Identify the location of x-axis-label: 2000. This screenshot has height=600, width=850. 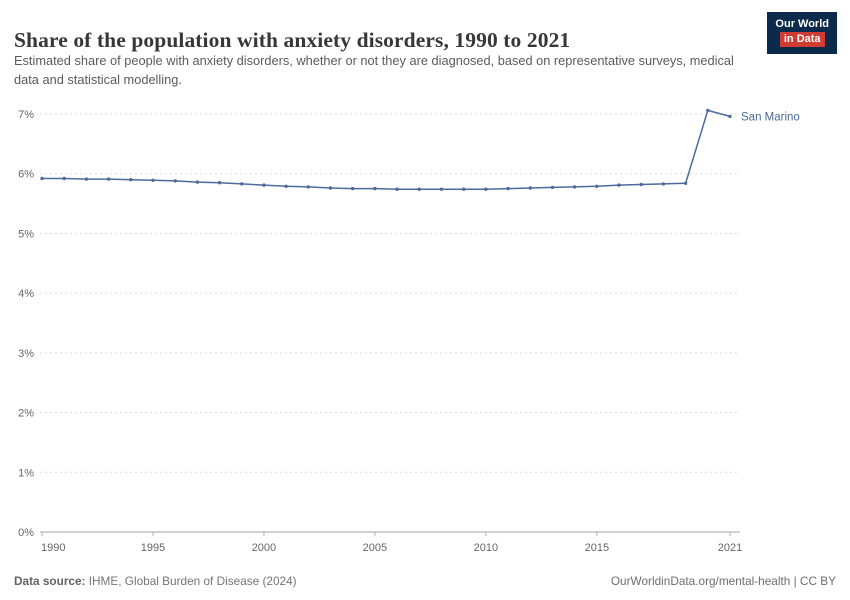
(264, 548).